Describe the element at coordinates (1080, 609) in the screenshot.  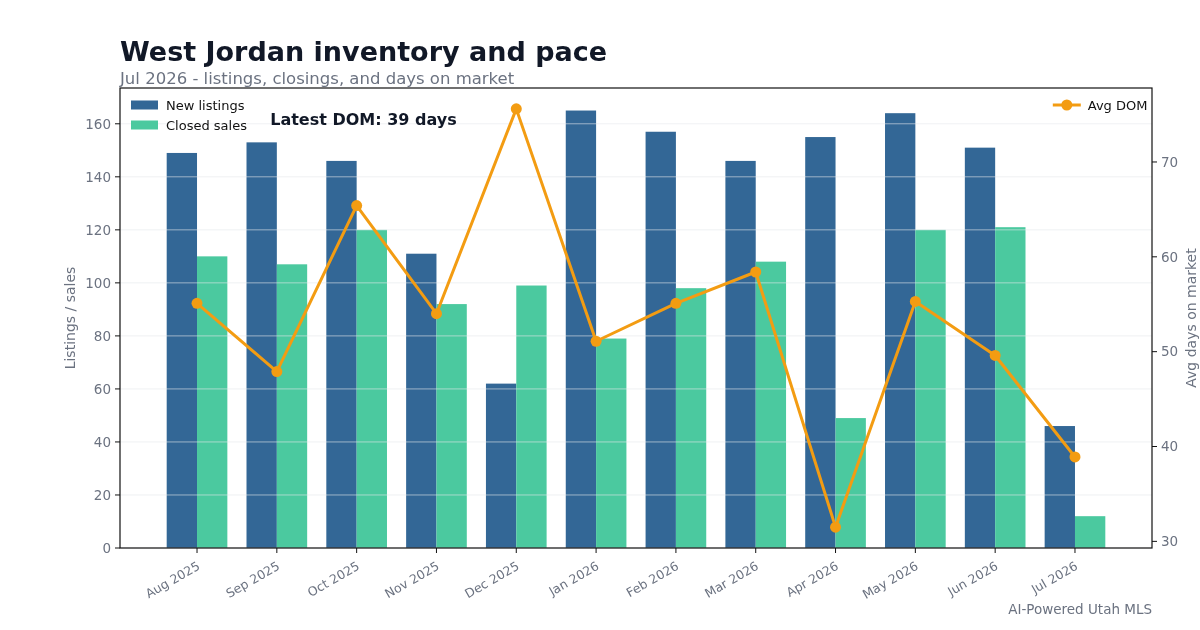
I see `text: AI-Powered Utah MLS` at that location.